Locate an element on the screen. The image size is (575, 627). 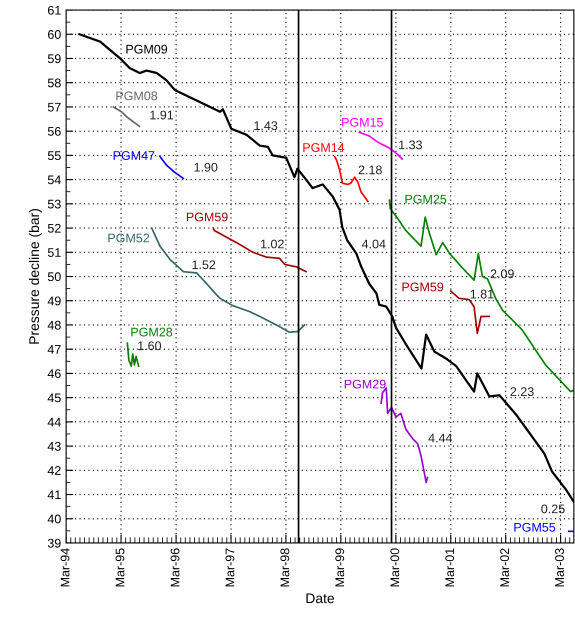
x-tick-label: Mar-96 is located at coordinates (175, 567).